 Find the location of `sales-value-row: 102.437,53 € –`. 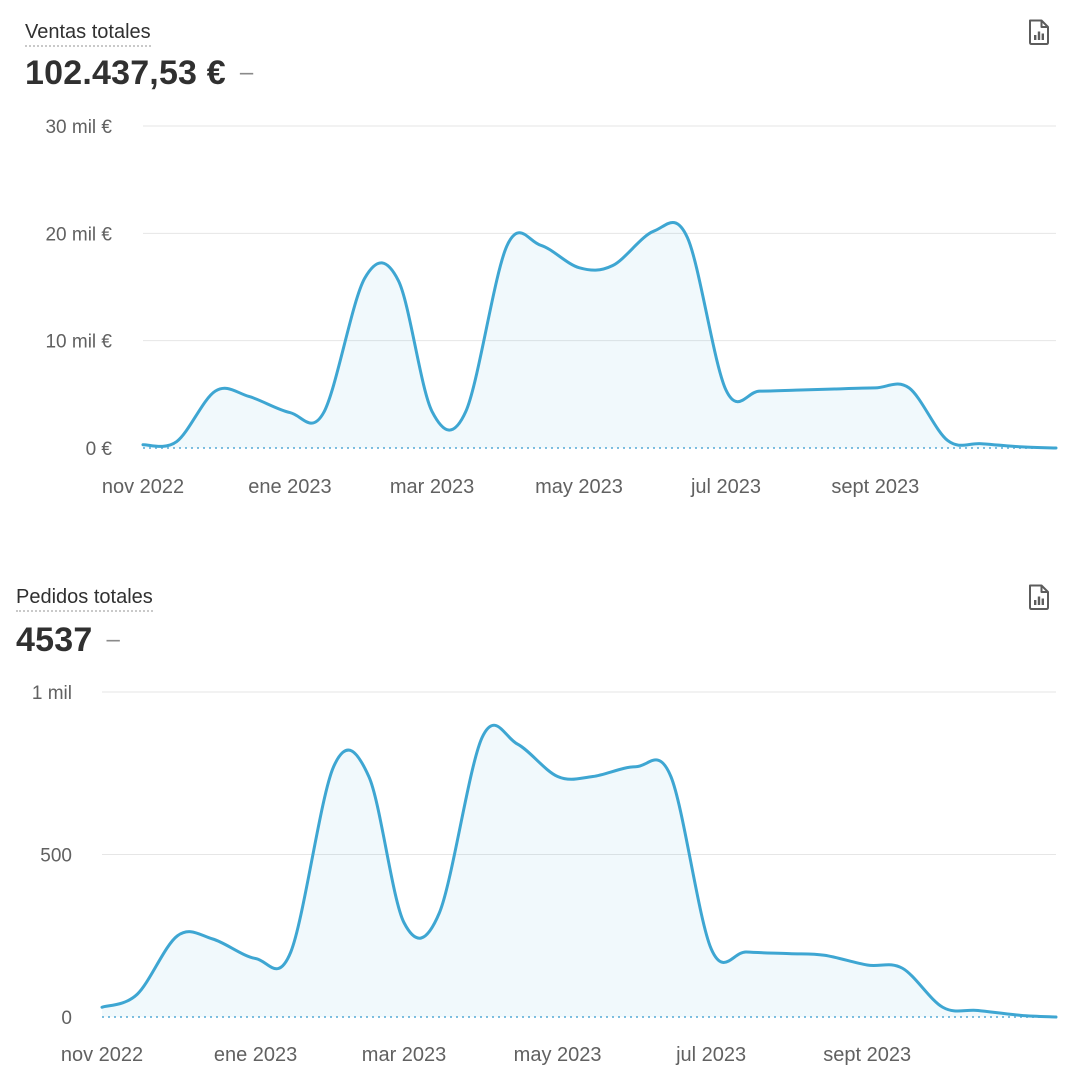

sales-value-row: 102.437,53 € – is located at coordinates (139, 73).